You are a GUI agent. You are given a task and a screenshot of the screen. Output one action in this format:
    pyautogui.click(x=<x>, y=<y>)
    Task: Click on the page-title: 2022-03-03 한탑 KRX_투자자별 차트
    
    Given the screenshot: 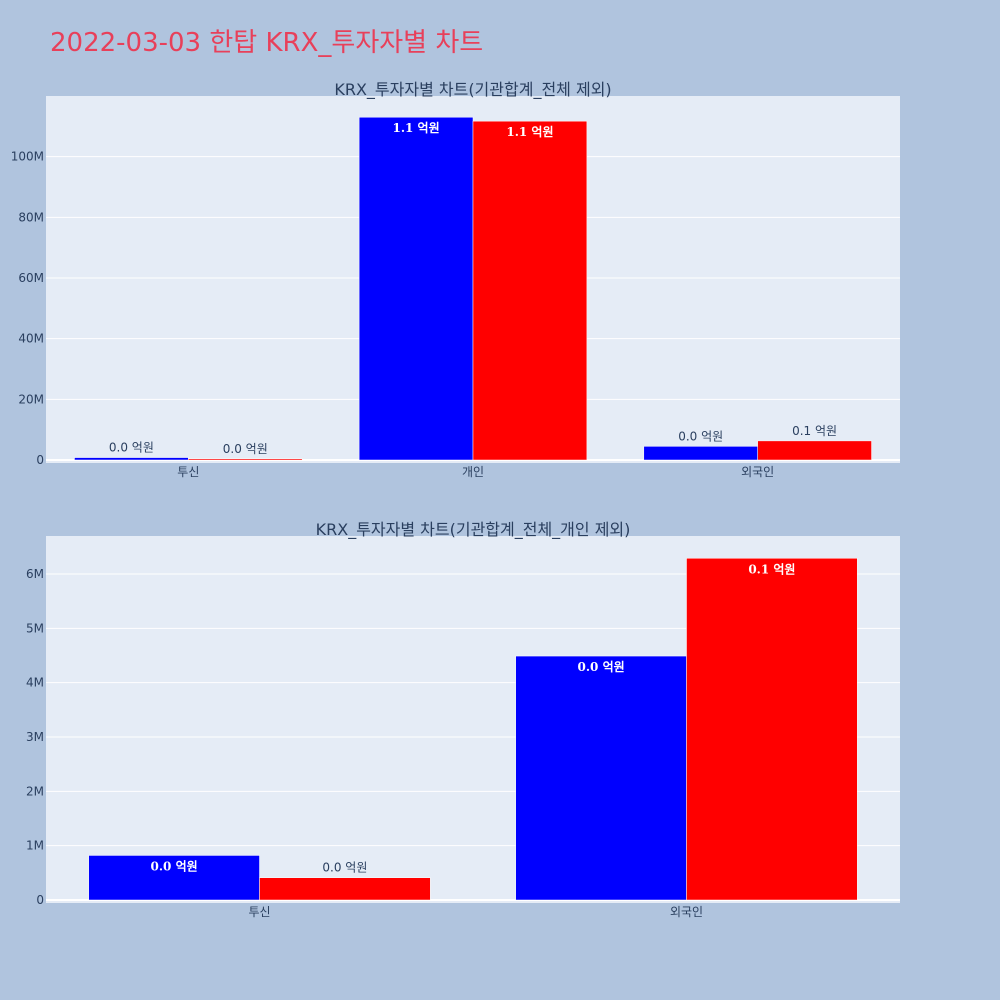 What is the action you would take?
    pyautogui.click(x=267, y=43)
    